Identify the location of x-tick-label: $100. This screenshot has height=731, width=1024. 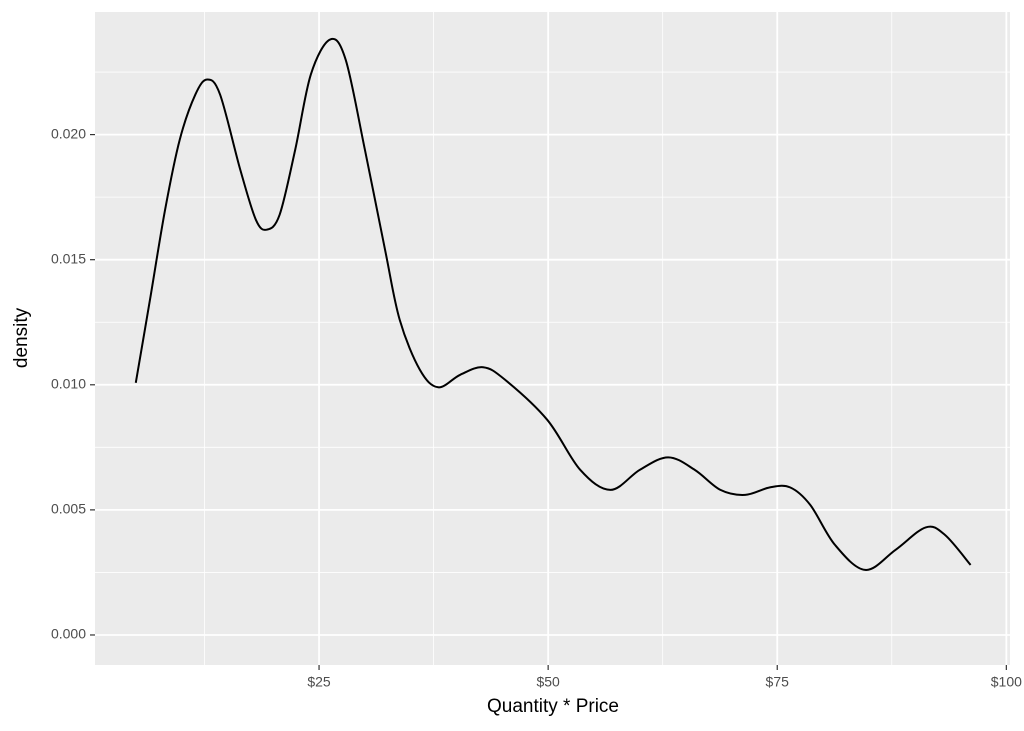
(1006, 682).